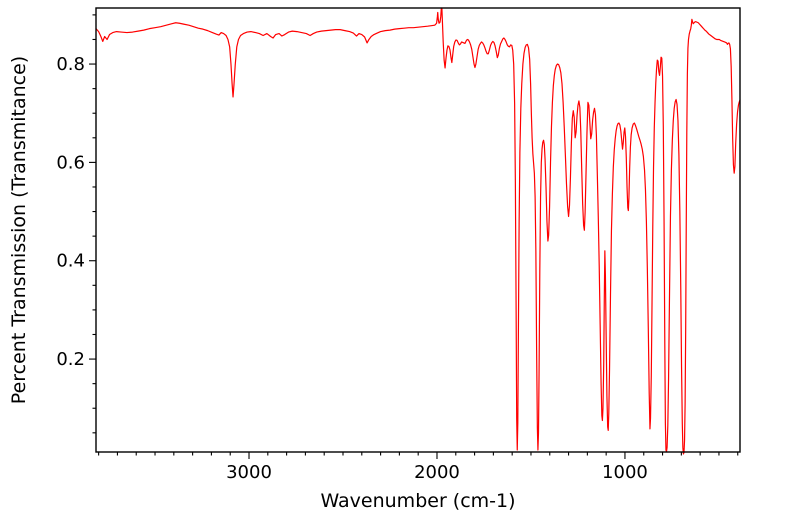 The height and width of the screenshot is (516, 799). I want to click on y-tick-label: 0.8, so click(70, 64).